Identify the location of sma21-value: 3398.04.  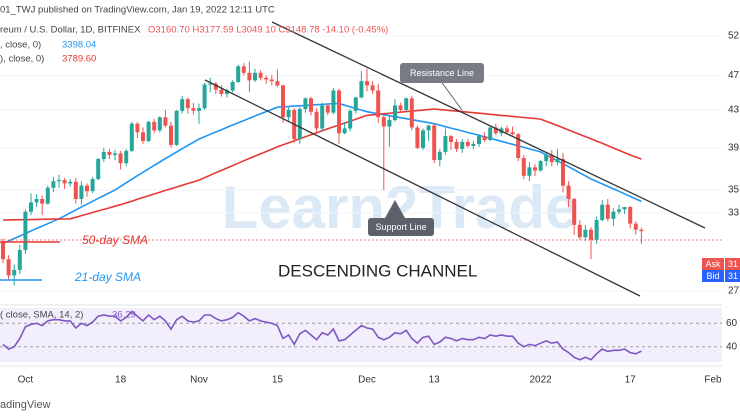
(79, 45).